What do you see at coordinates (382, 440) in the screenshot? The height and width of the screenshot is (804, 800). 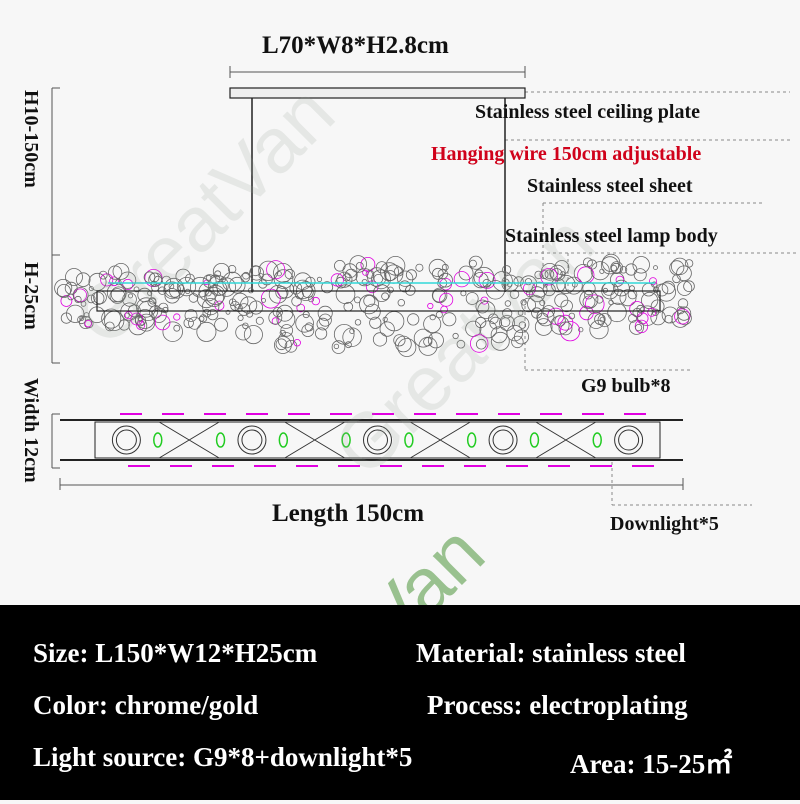 I see `top-view-fixtures` at bounding box center [382, 440].